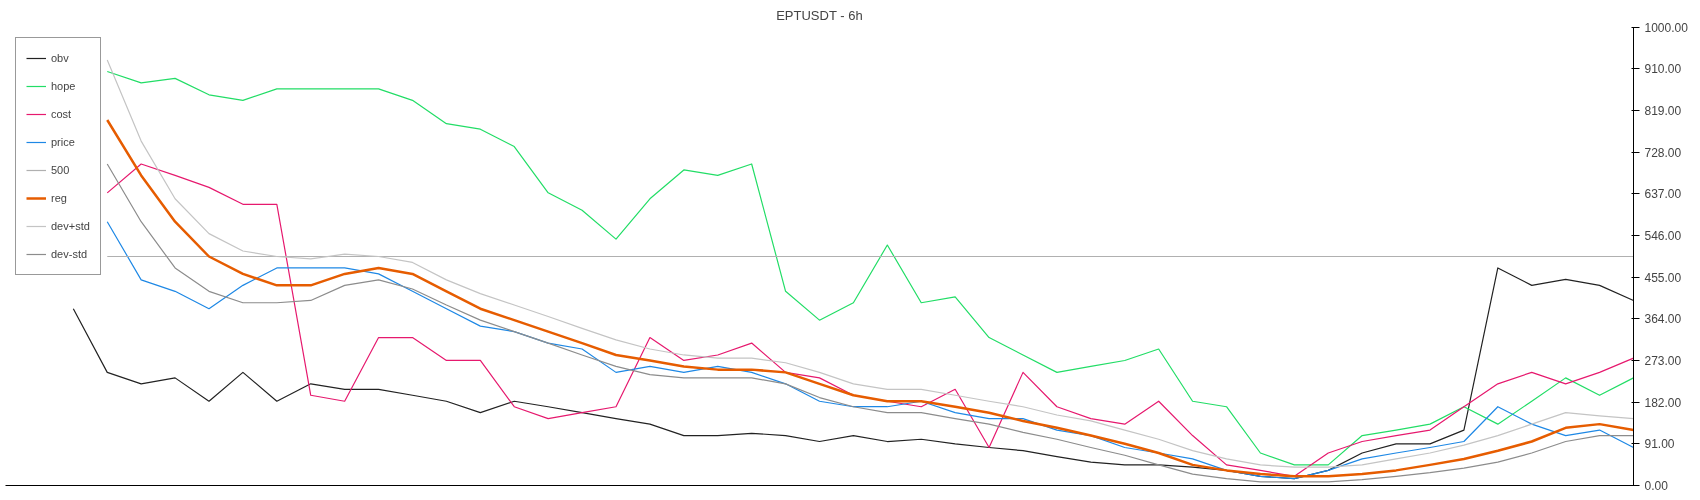 The height and width of the screenshot is (500, 1700). I want to click on y-tick-label: 455.00, so click(1663, 277).